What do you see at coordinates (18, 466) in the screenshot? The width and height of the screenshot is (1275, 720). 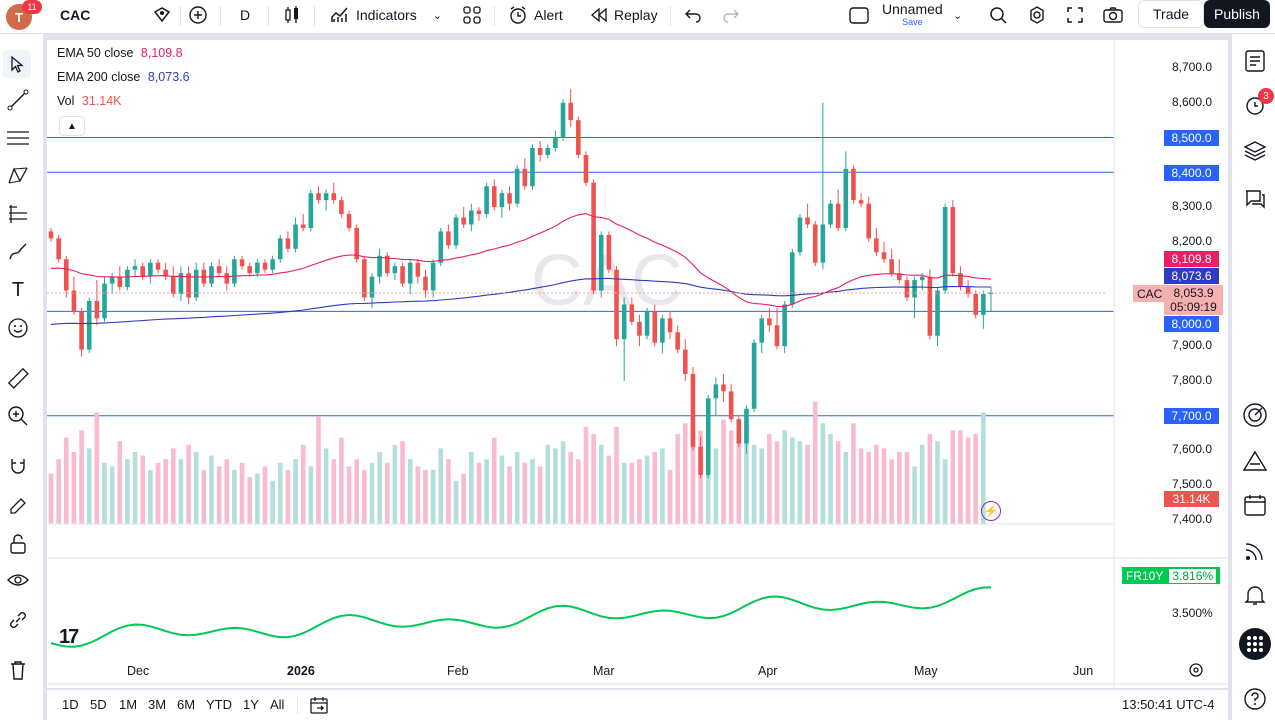 I see `magnet-icon` at bounding box center [18, 466].